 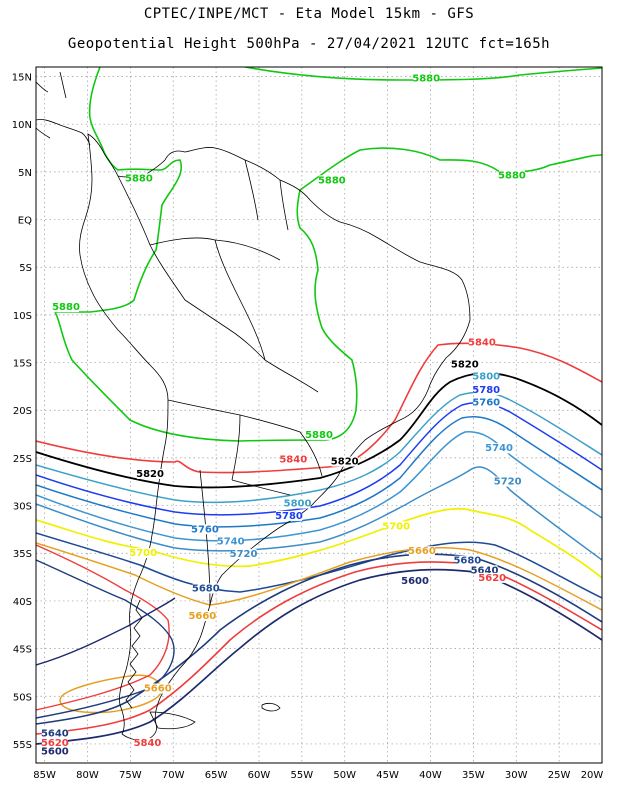 I want to click on lon-tick-label: 85W, so click(x=44, y=775).